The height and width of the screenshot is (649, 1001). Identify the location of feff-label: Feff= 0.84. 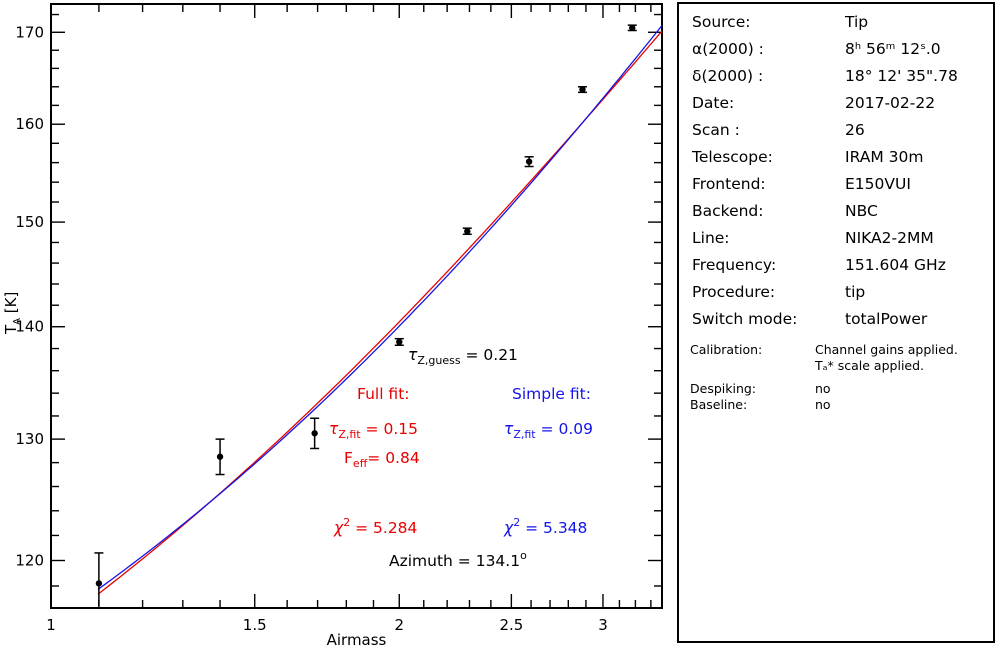
(382, 459).